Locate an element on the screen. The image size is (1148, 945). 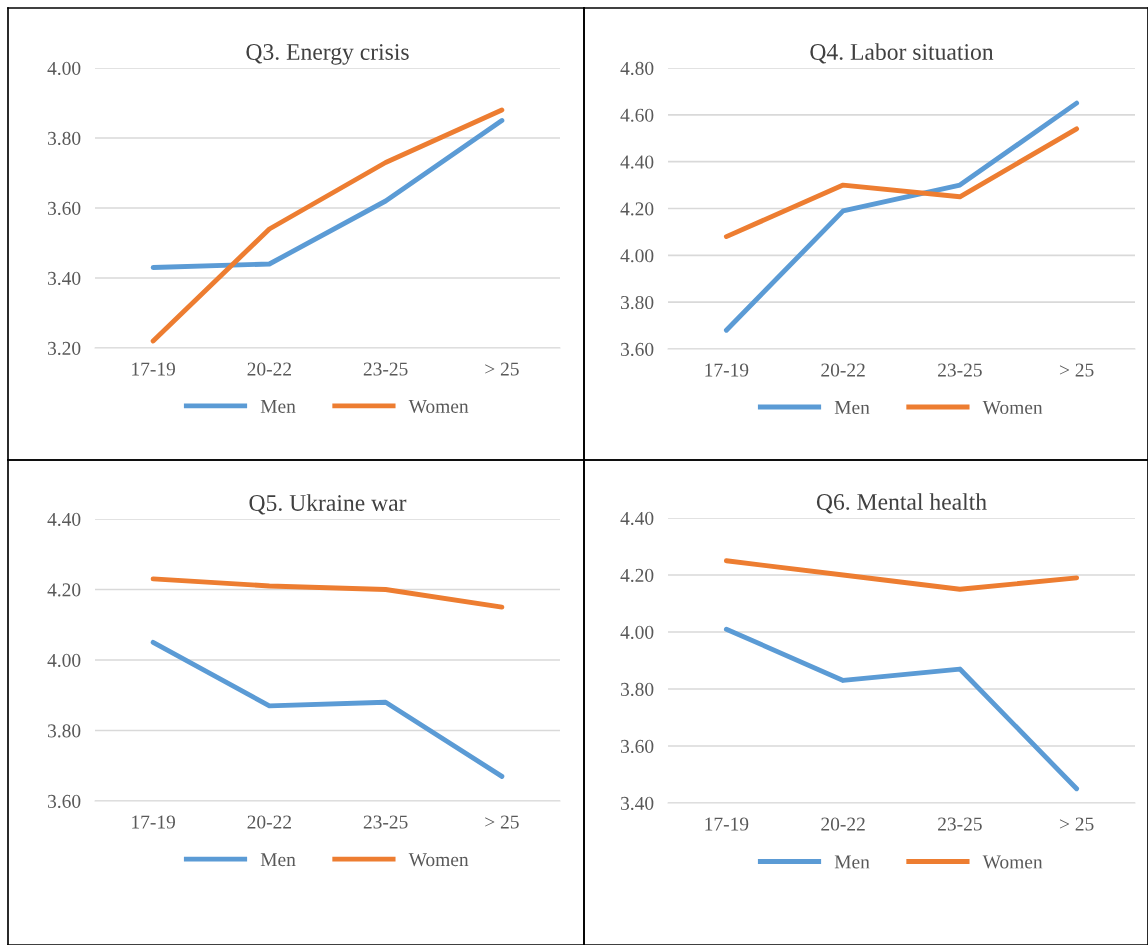
y-tick-label: 3.20 is located at coordinates (64, 348).